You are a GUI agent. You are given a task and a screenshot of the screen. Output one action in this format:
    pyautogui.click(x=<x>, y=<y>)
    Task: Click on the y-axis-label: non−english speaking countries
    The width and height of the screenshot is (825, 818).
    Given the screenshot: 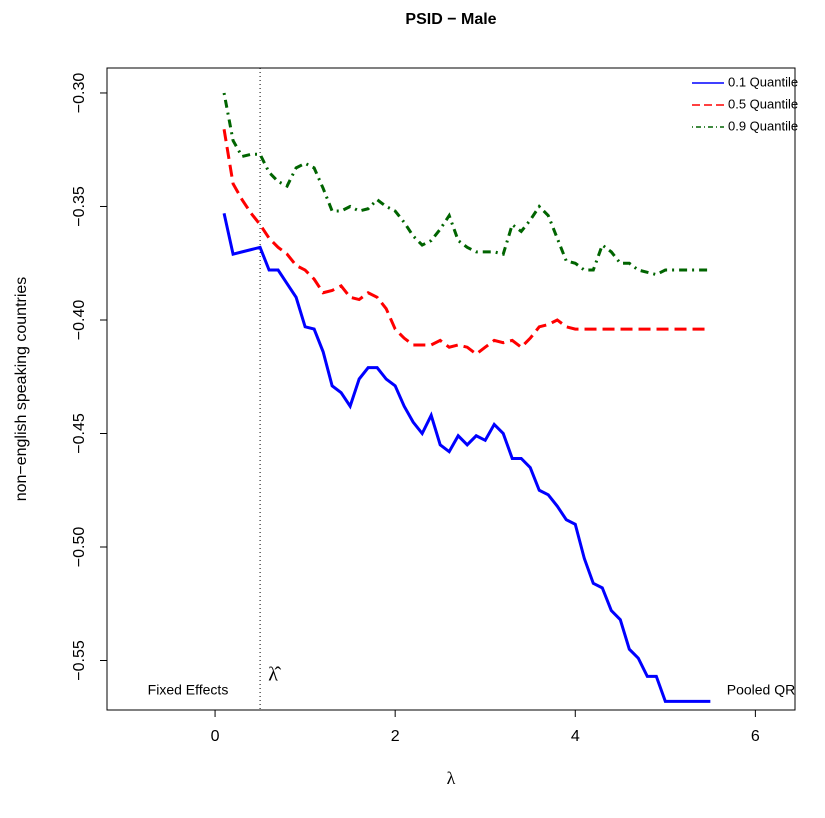 What is the action you would take?
    pyautogui.click(x=21, y=389)
    